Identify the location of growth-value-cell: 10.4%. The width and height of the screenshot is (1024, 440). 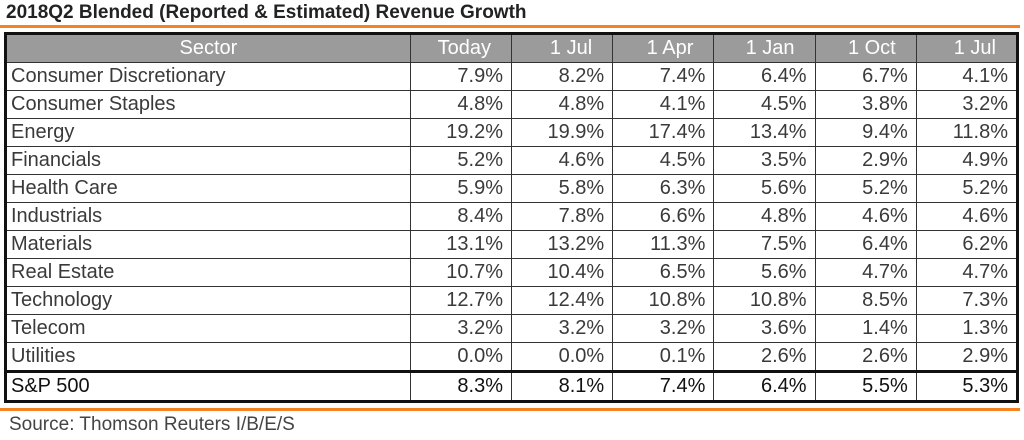
(562, 272).